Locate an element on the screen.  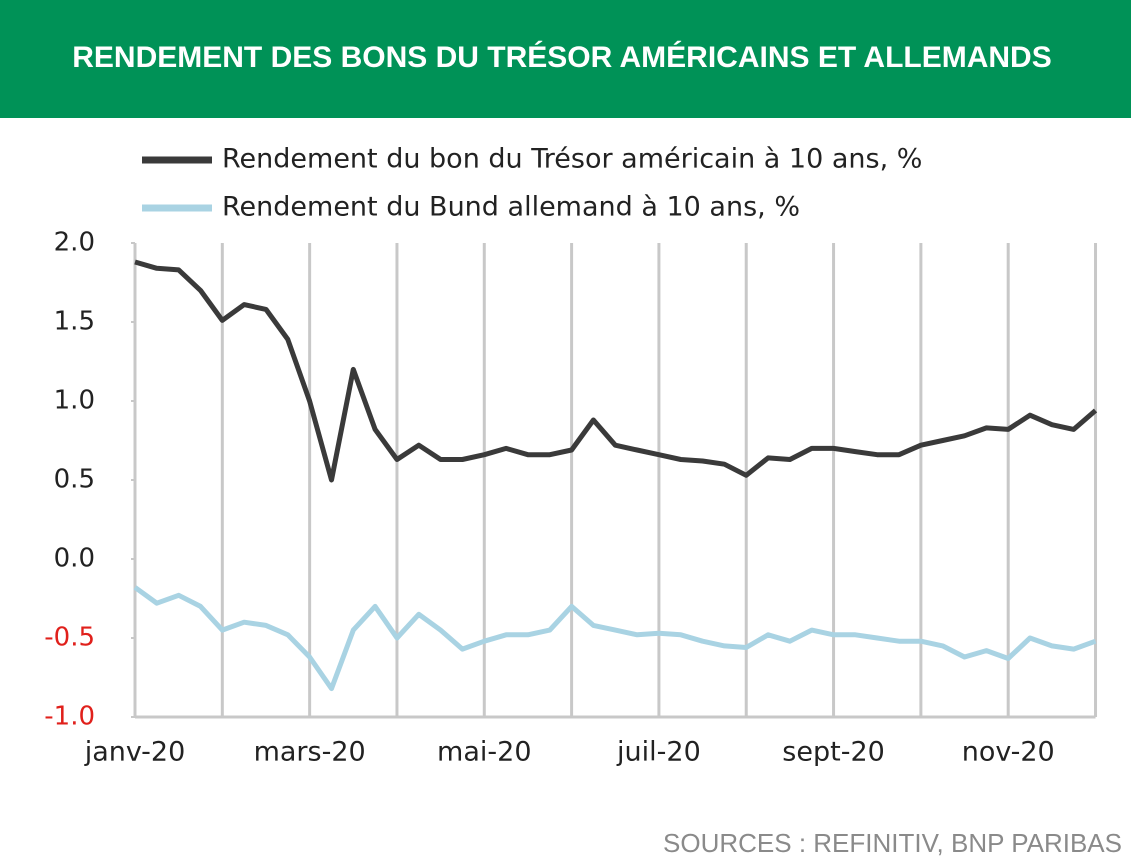
y-tick-label: -0.5 is located at coordinates (69, 638).